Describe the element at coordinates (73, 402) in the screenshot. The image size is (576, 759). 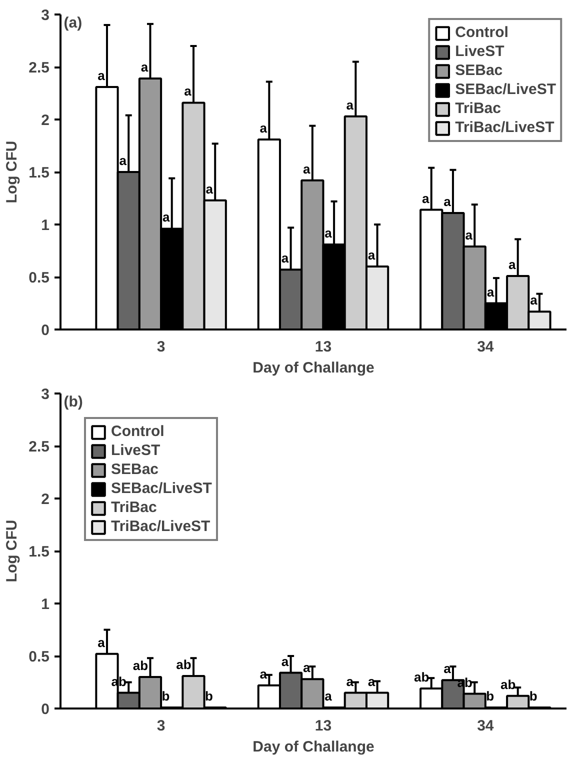
I see `chart-title: (b)` at that location.